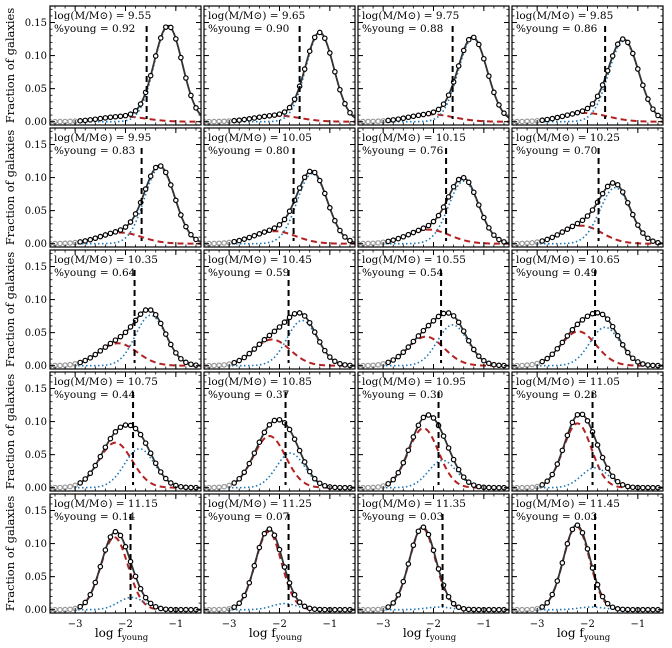  I want to click on panel: −3 −2 −1 log(M/M⊙) = 11.25%young = 0.07, so click(279, 561).